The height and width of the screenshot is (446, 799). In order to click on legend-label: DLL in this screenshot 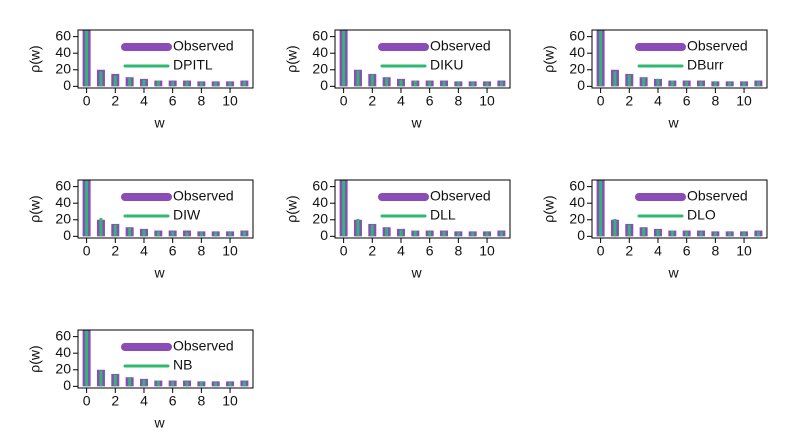, I will do `click(443, 215)`.